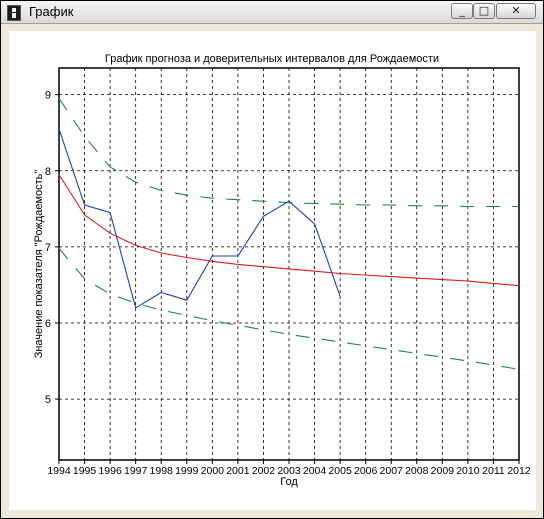 This screenshot has height=519, width=544. Describe the element at coordinates (110, 471) in the screenshot. I see `x-tick-label: 1996` at that location.